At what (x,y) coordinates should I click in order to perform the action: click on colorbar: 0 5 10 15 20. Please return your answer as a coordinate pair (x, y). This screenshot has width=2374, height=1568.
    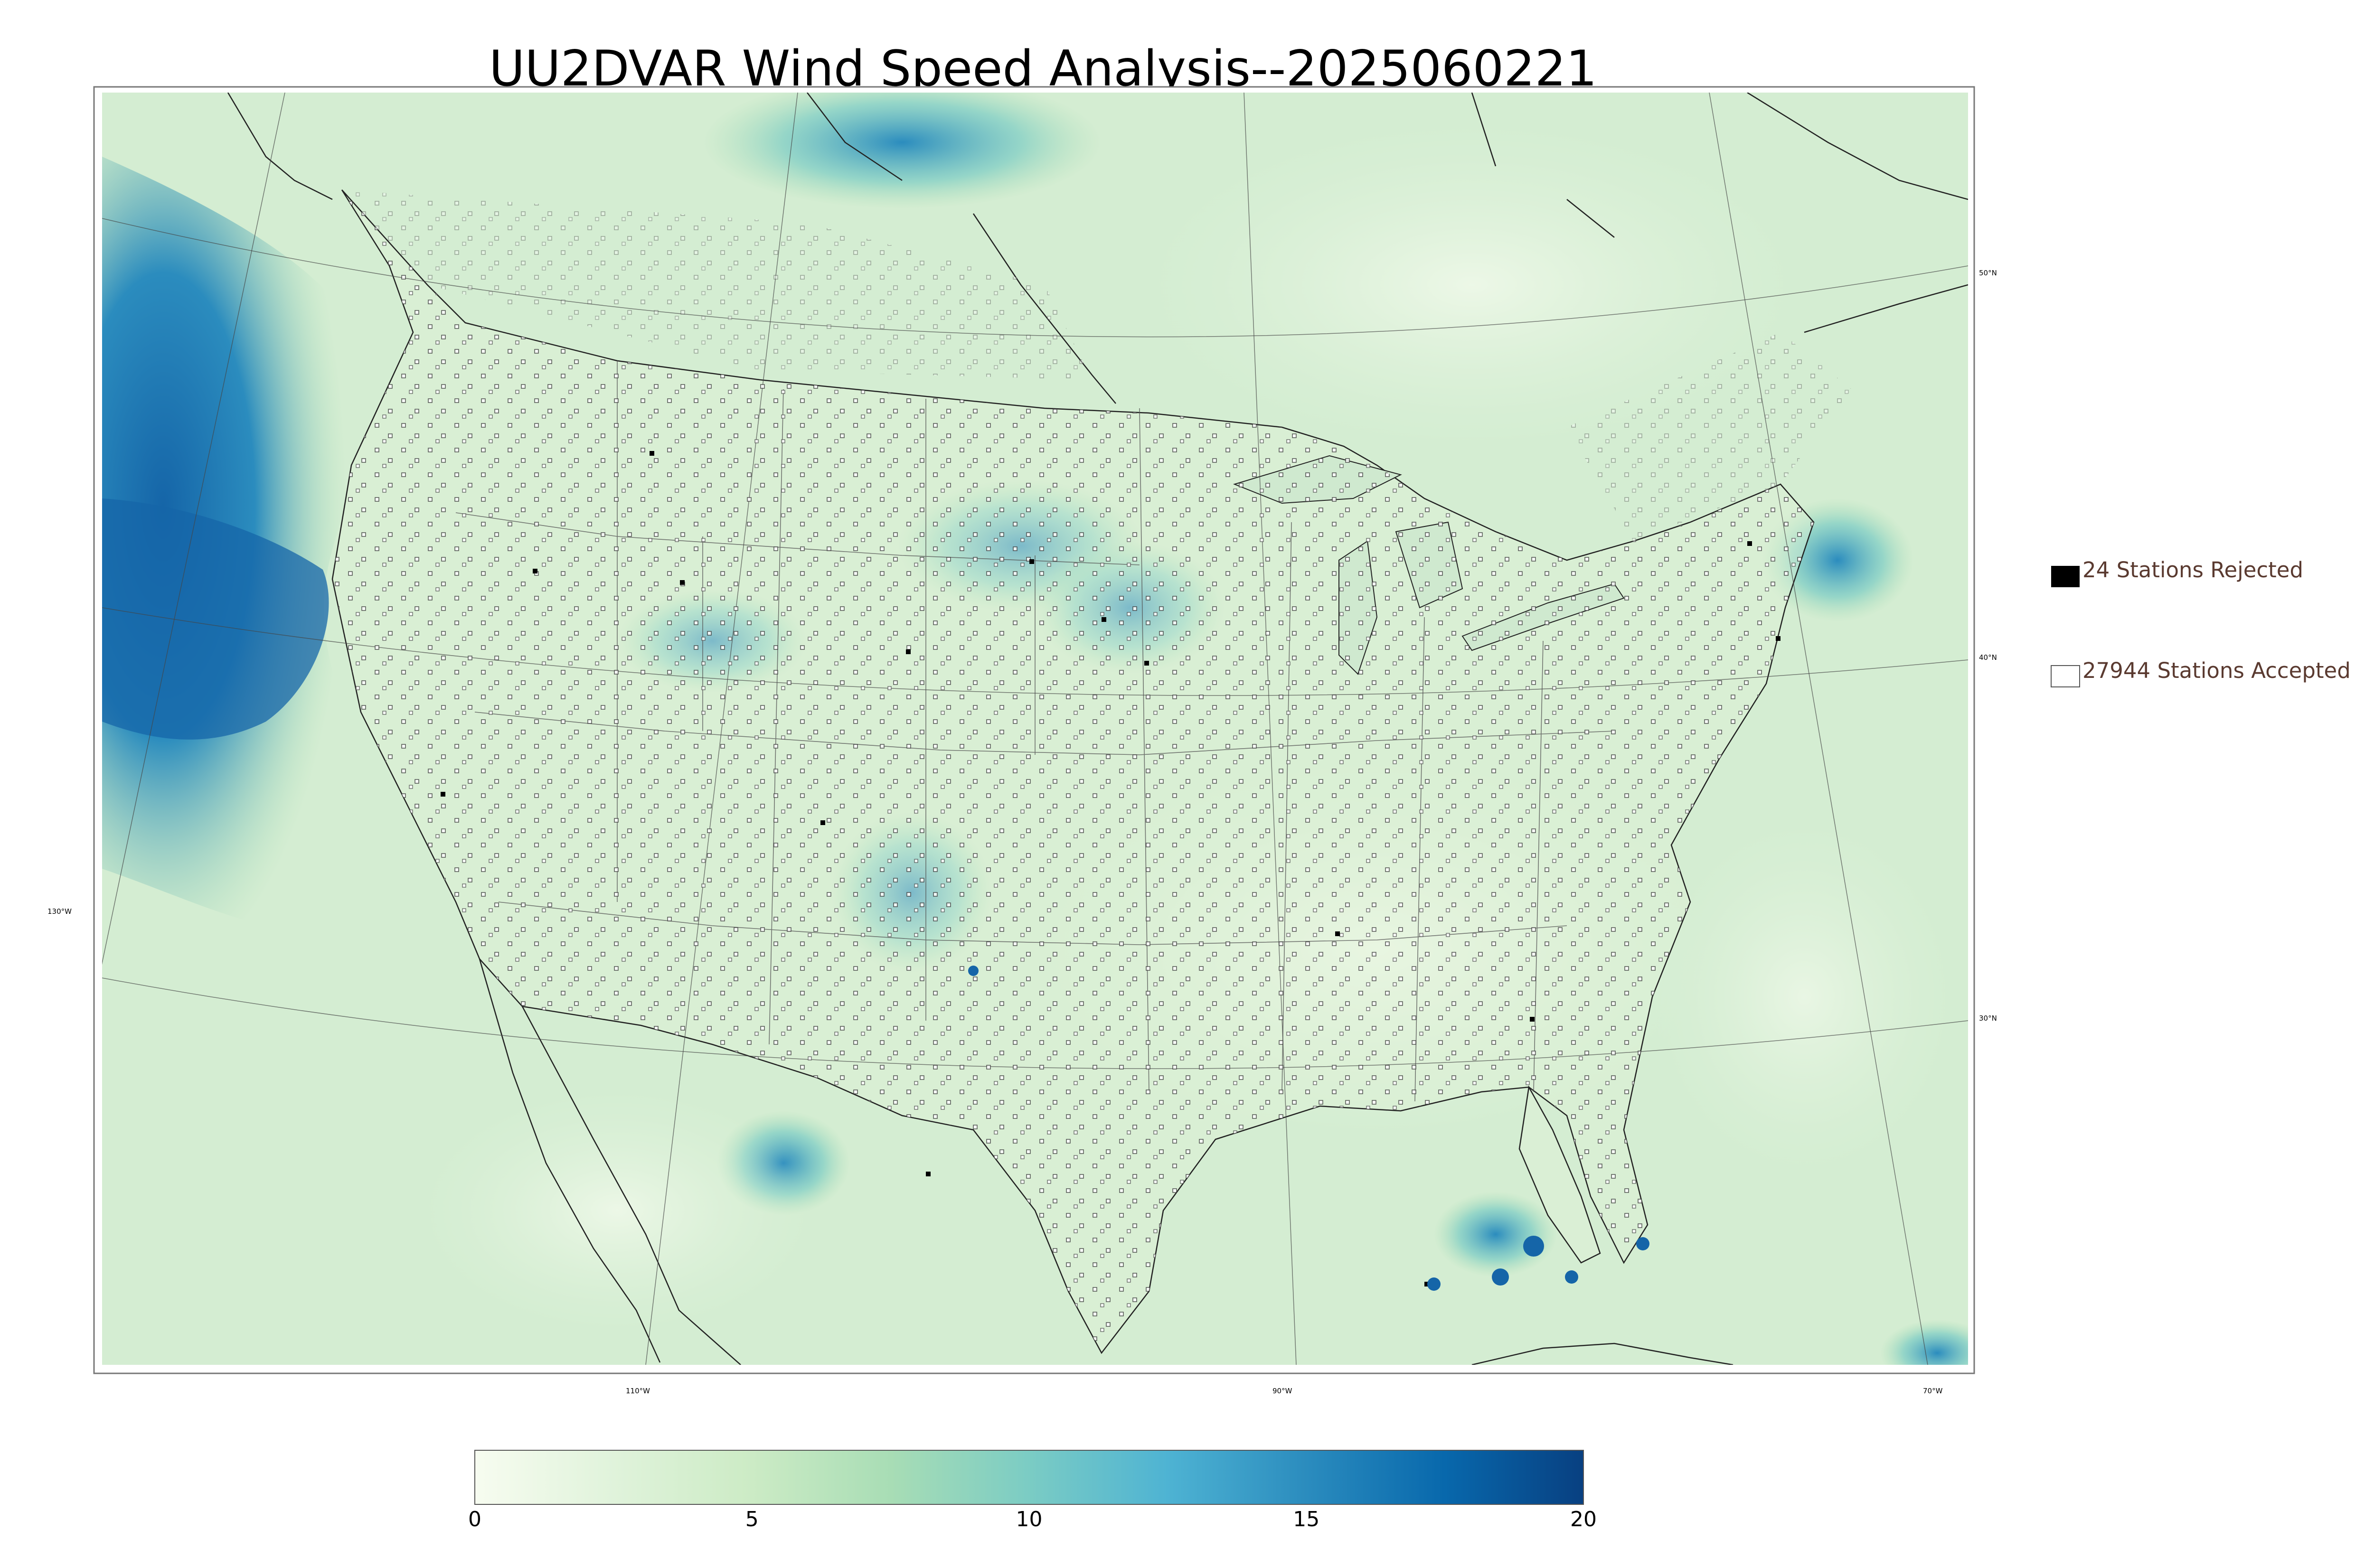
    Looking at the image, I should click on (1032, 1491).